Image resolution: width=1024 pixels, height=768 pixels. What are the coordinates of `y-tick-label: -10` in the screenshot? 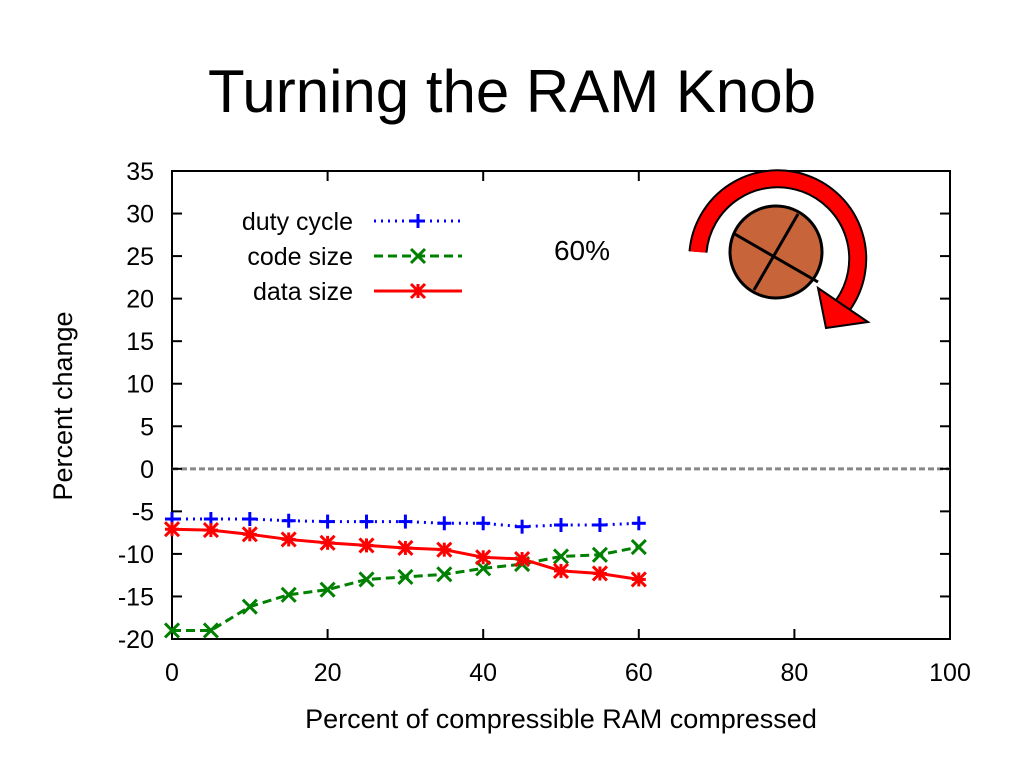 It's located at (136, 555).